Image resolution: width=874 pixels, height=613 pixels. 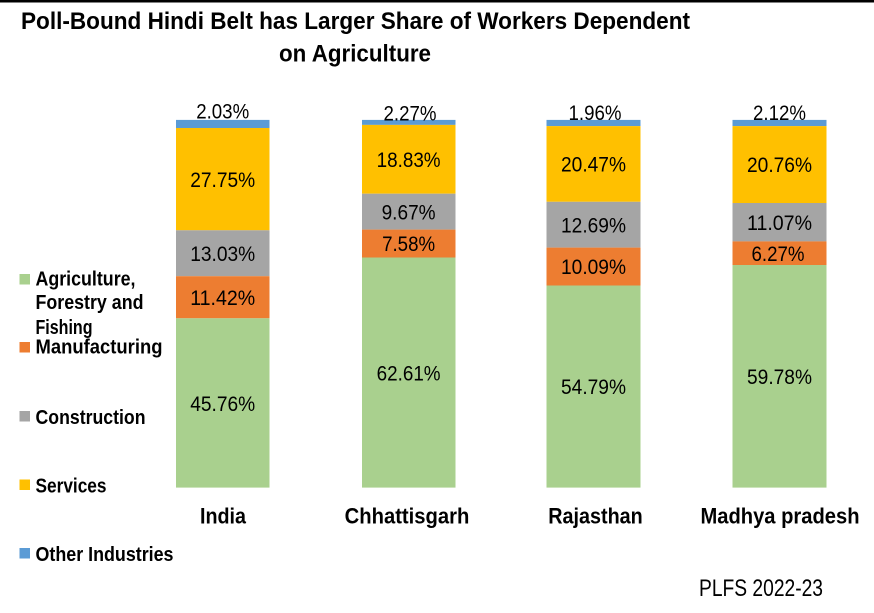 What do you see at coordinates (779, 113) in the screenshot?
I see `svg-text: 2.12%` at bounding box center [779, 113].